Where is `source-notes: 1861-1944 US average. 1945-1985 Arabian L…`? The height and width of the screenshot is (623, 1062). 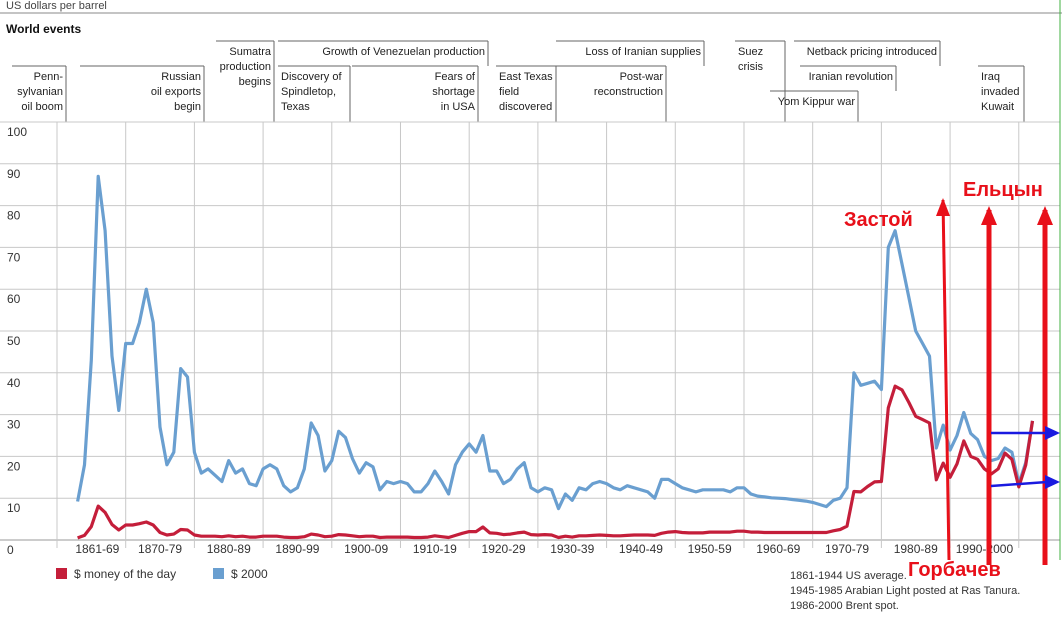
source-notes: 1861-1944 US average. 1945-1985 Arabian L… is located at coordinates (905, 591).